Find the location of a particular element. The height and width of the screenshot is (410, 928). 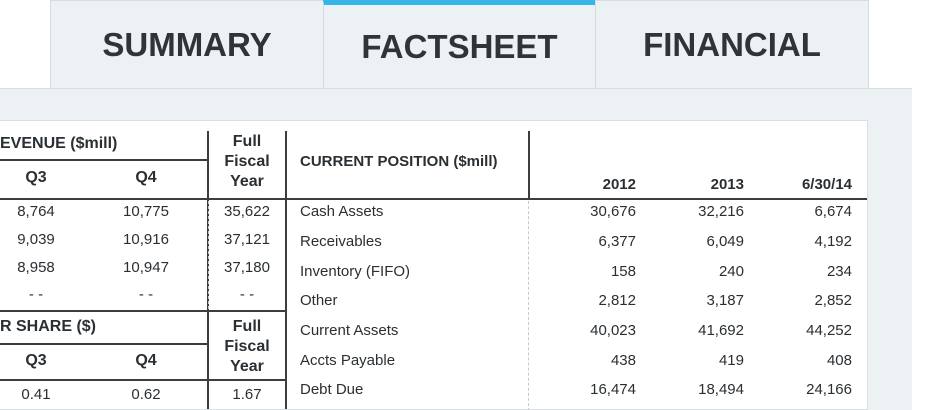

cp-row-value: 2,812 is located at coordinates (617, 300).